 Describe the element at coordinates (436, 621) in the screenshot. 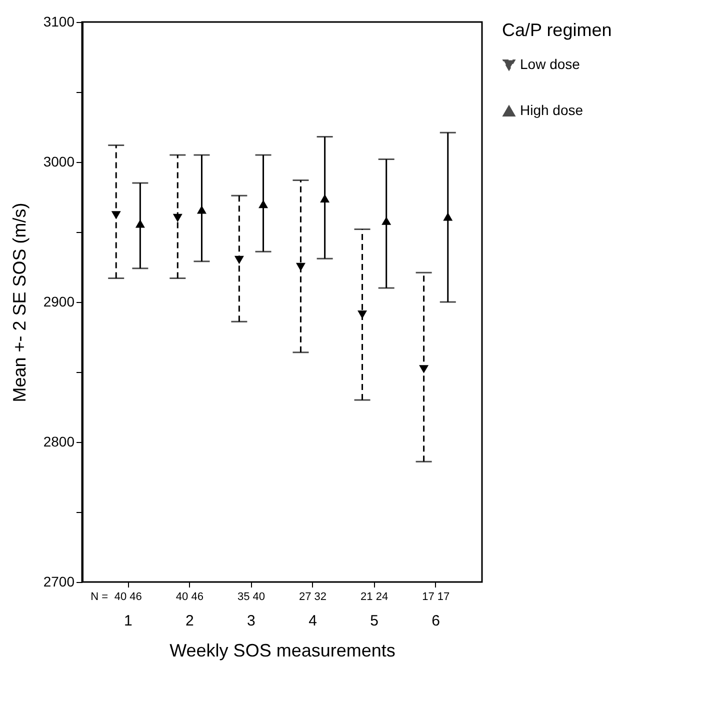

I see `x-tick-label: 6` at that location.